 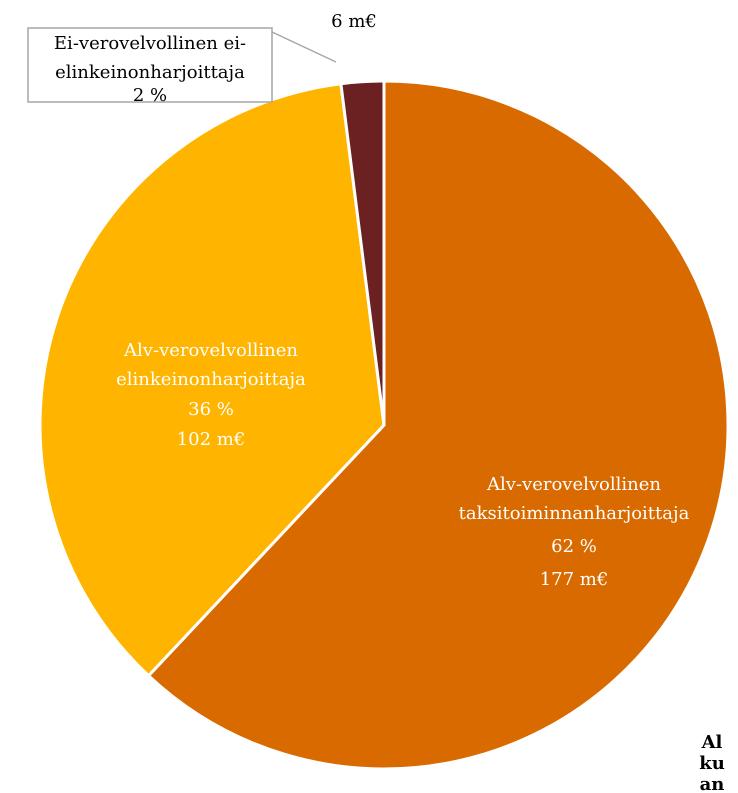 What do you see at coordinates (362, 252) in the screenshot?
I see `pie-slice` at bounding box center [362, 252].